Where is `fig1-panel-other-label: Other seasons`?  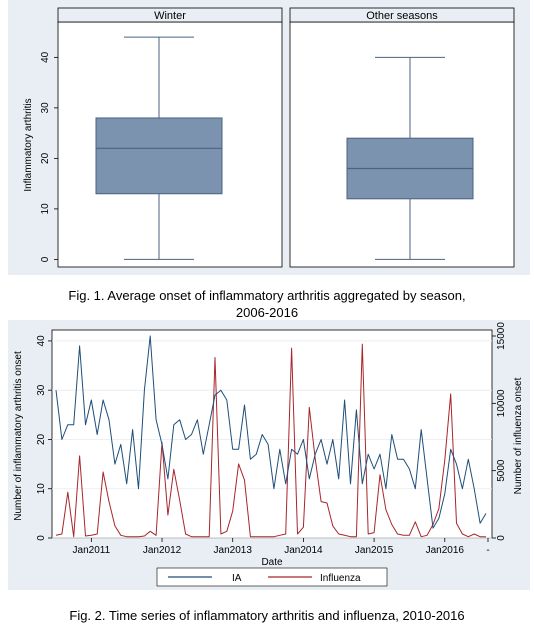 fig1-panel-other-label: Other seasons is located at coordinates (402, 16).